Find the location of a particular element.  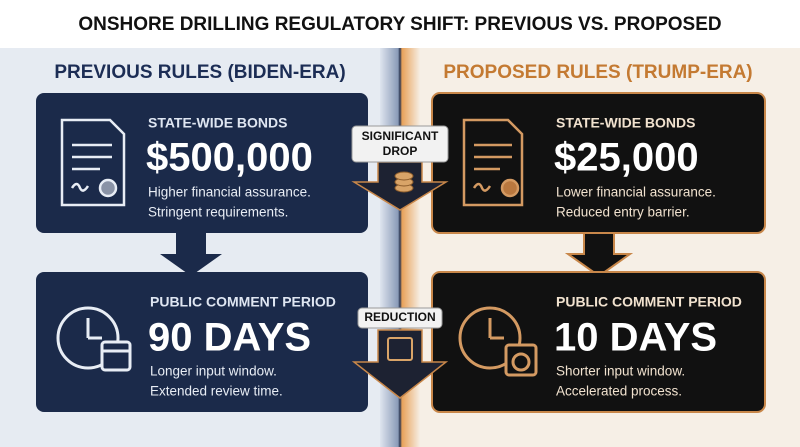

card-value: 10 DAYS is located at coordinates (635, 338).